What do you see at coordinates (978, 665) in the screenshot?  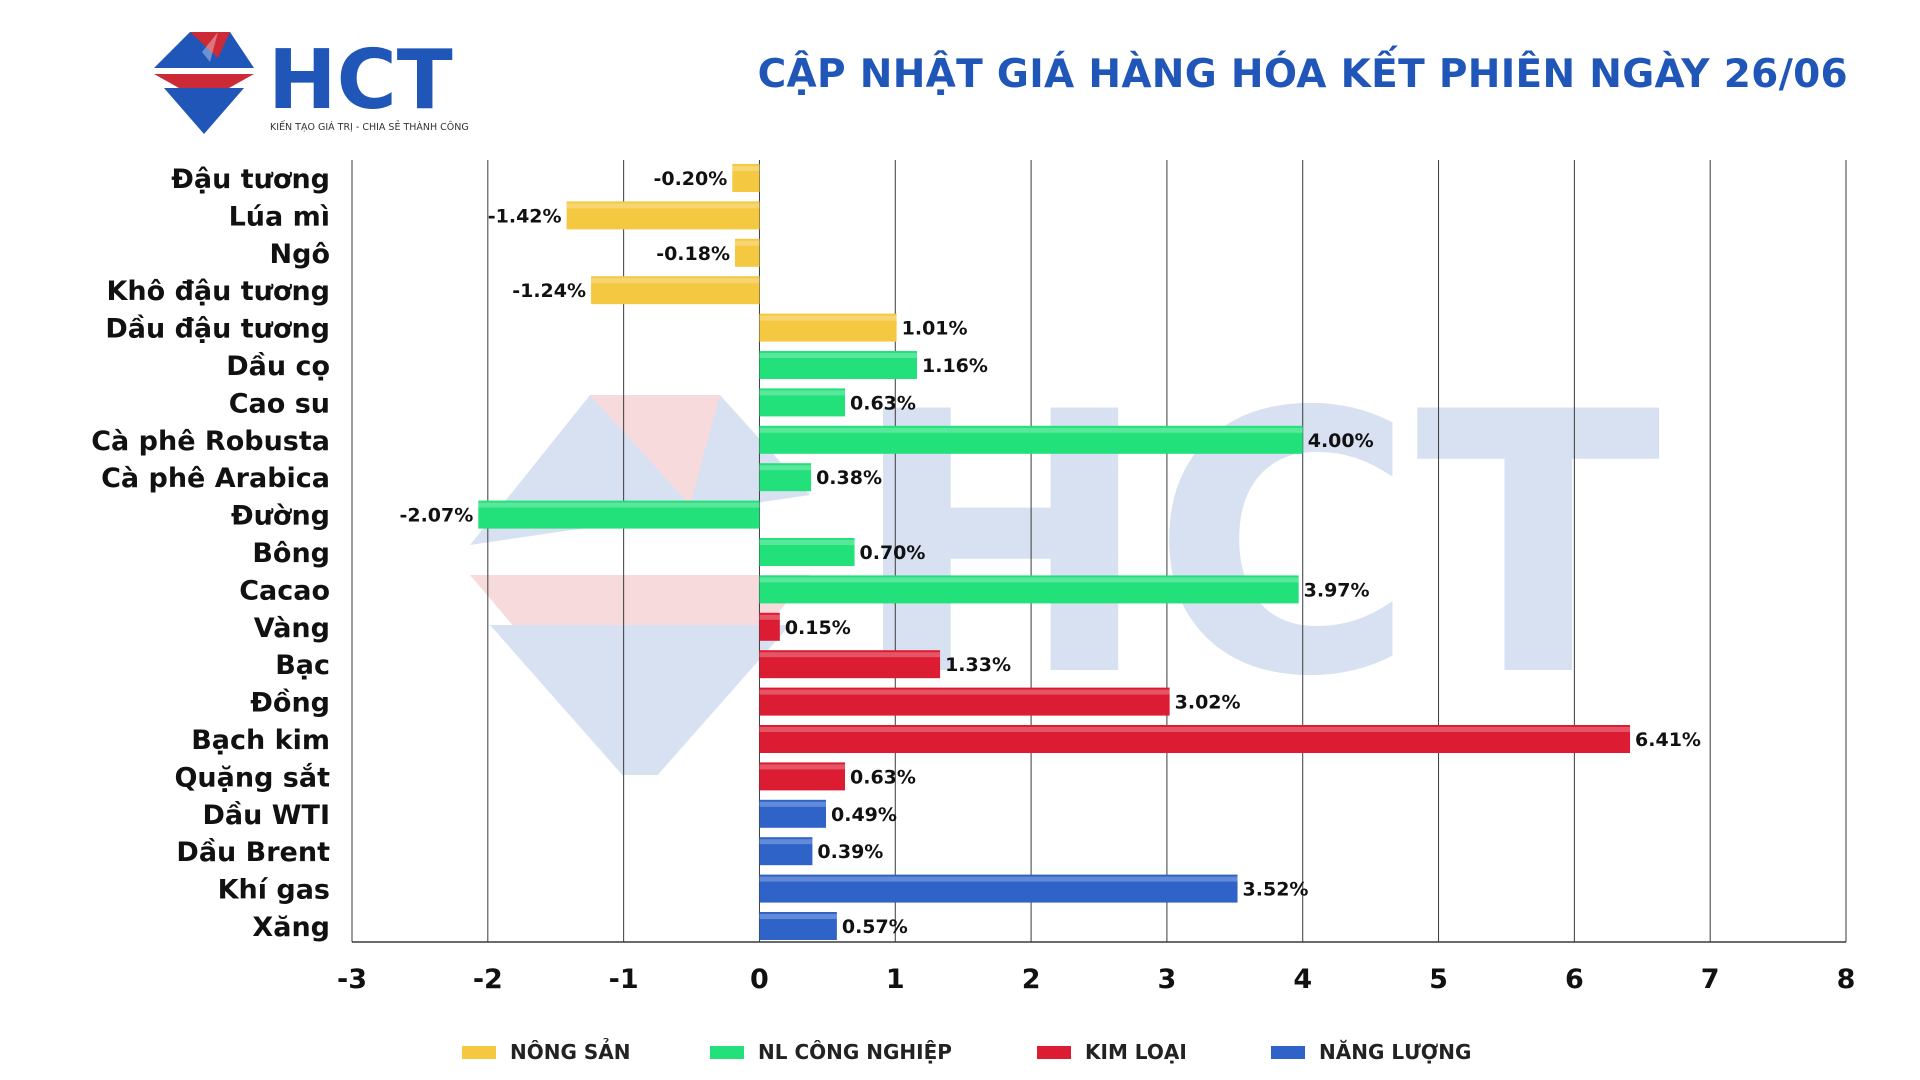 I see `value-label: 1.33%` at bounding box center [978, 665].